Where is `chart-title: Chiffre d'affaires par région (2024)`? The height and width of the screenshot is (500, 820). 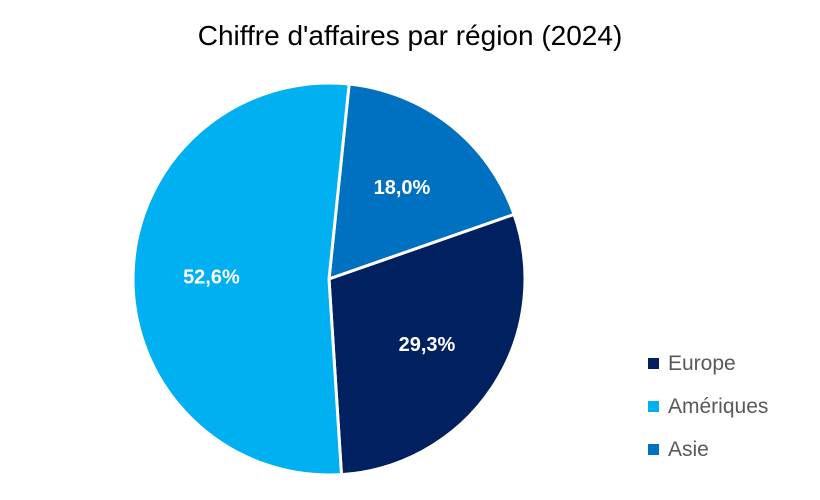 chart-title: Chiffre d'affaires par région (2024) is located at coordinates (410, 35).